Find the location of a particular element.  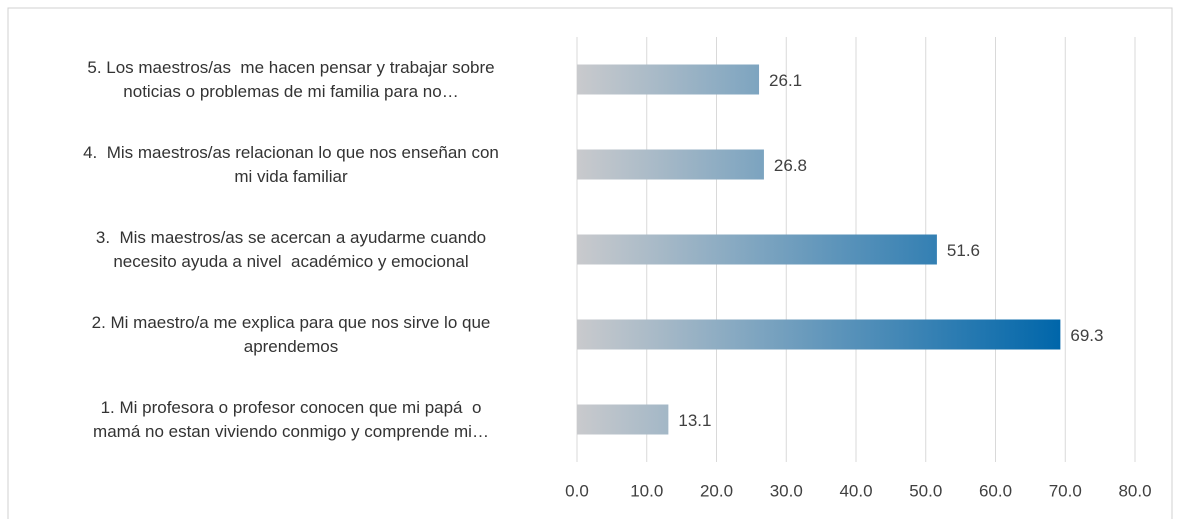

value-label: 26.8 is located at coordinates (790, 165).